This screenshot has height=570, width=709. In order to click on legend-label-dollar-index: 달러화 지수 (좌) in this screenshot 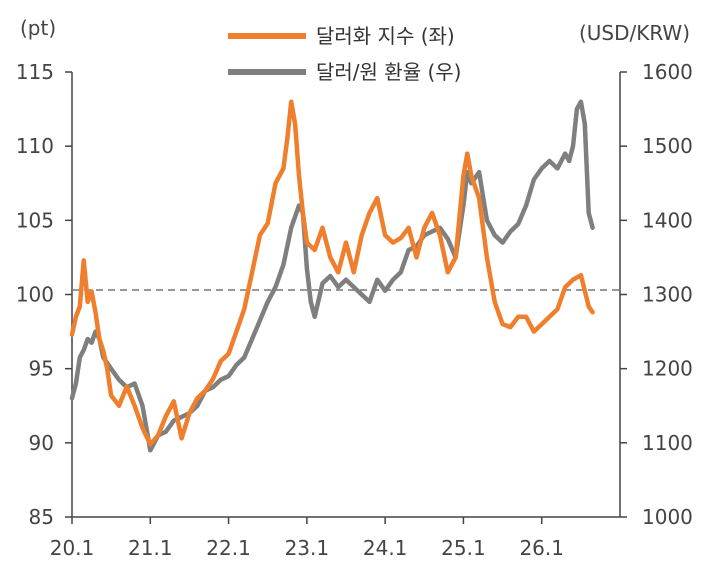, I will do `click(385, 36)`.